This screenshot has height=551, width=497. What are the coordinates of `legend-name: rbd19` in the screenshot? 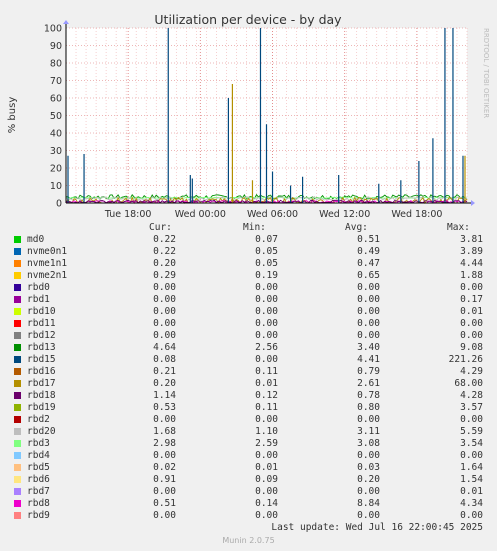 It's located at (41, 407).